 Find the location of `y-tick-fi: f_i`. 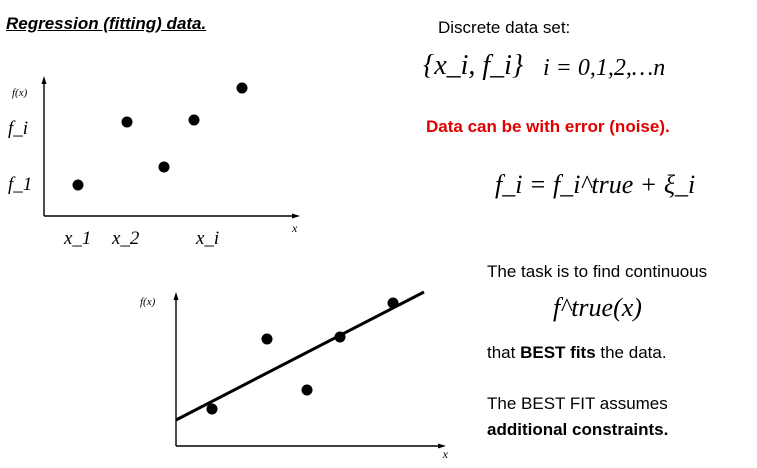

y-tick-fi: f_i is located at coordinates (18, 128).